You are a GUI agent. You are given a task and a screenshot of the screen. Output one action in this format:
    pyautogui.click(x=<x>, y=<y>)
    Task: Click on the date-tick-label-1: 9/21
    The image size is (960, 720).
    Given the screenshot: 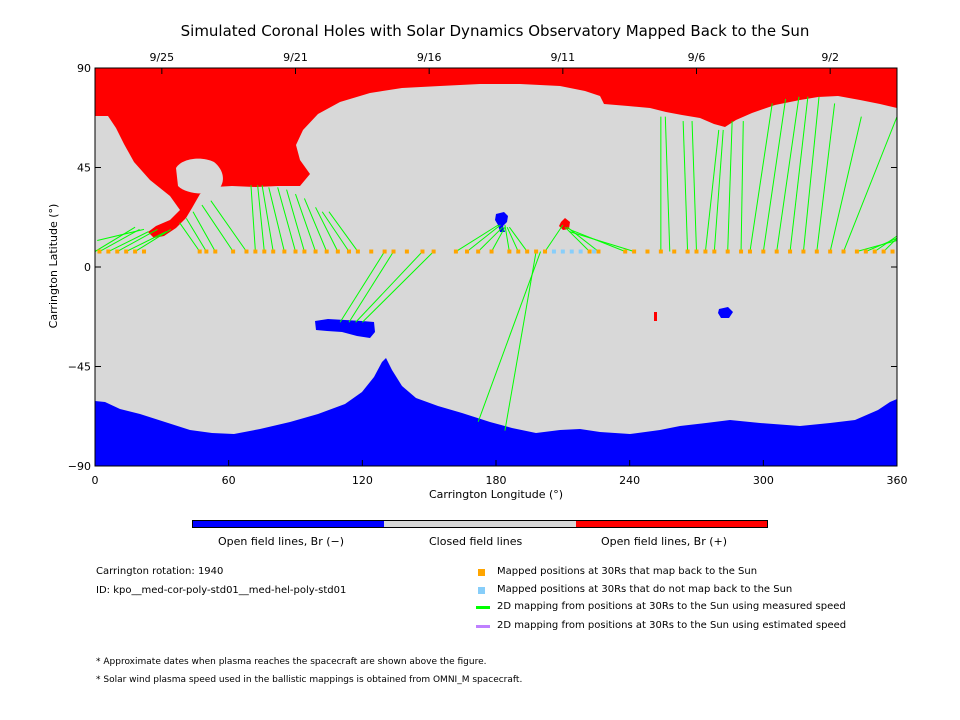 What is the action you would take?
    pyautogui.click(x=295, y=57)
    